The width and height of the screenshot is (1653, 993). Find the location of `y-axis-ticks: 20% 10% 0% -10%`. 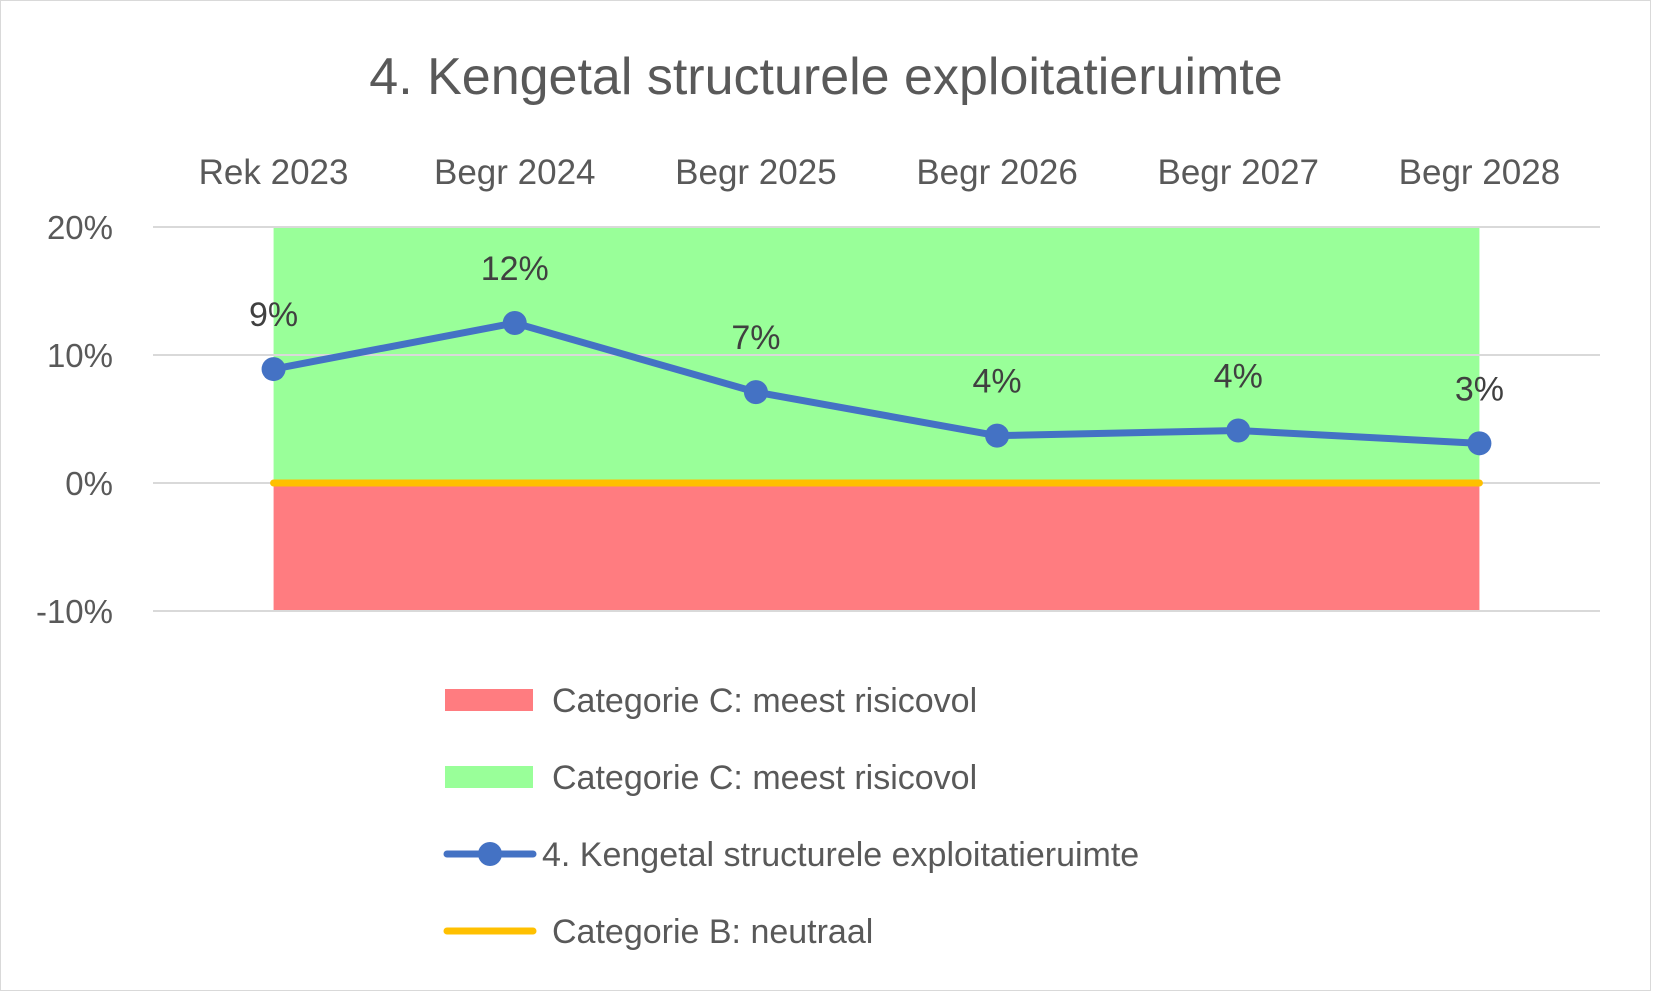

y-axis-ticks: 20% 10% 0% -10% is located at coordinates (74, 419).